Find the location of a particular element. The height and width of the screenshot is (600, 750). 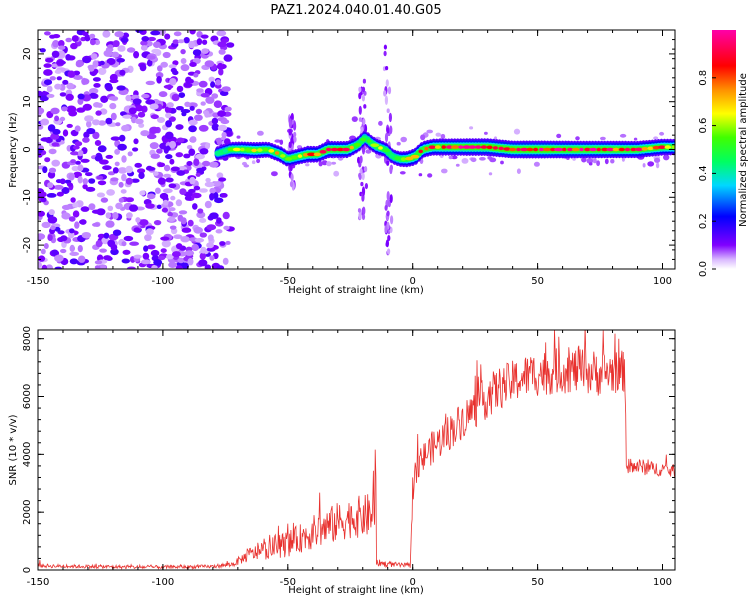

spectrogram-xlabel: Height of straight line (km) is located at coordinates (356, 290).